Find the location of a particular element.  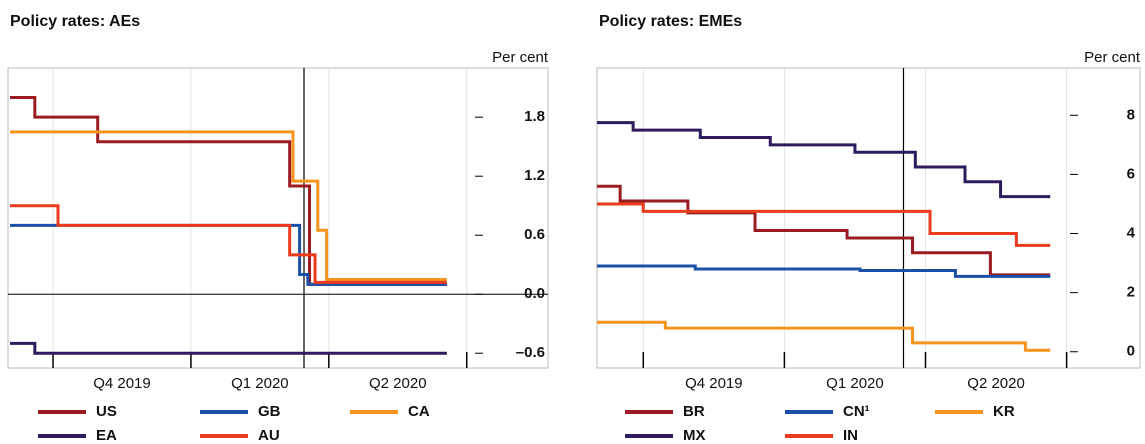

legend-label: BR is located at coordinates (694, 411).